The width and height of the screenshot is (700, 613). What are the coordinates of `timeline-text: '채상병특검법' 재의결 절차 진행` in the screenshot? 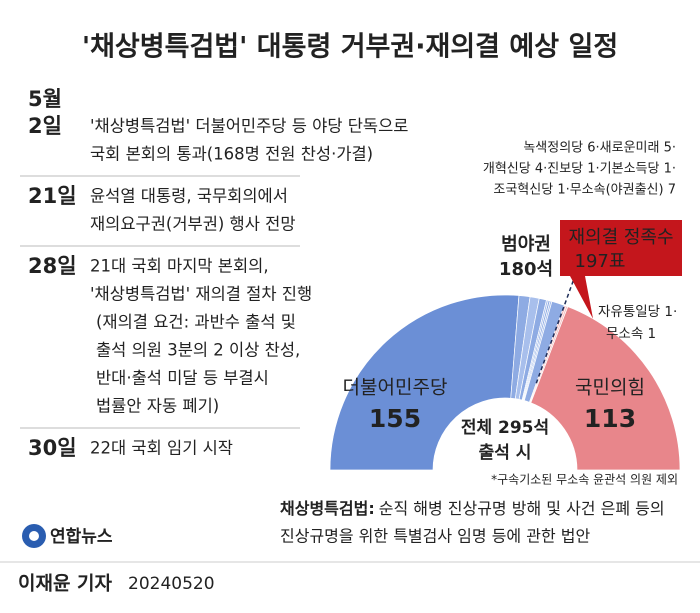 It's located at (201, 294).